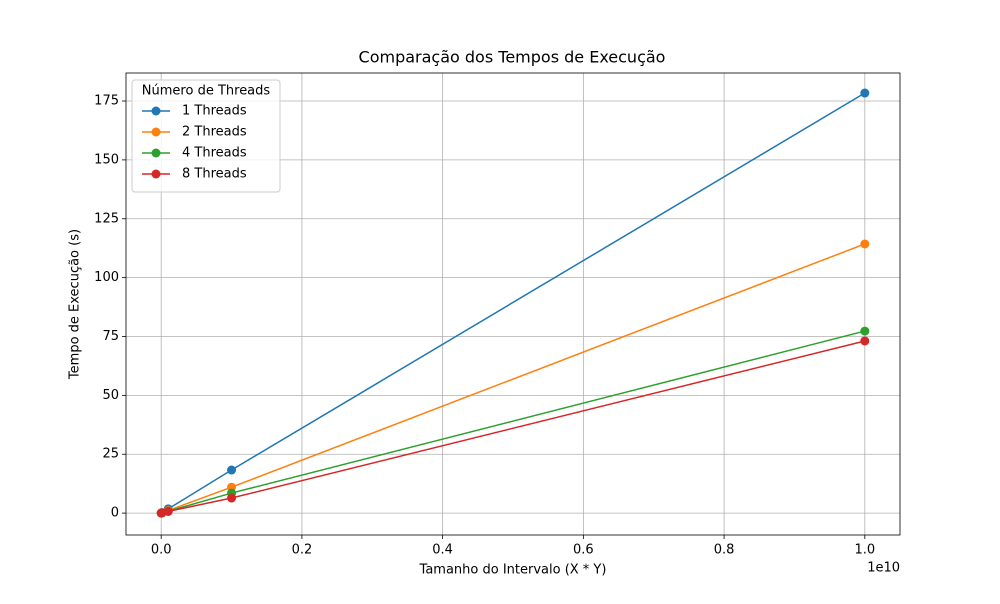  Describe the element at coordinates (106, 277) in the screenshot. I see `y-tick-label: 100` at that location.